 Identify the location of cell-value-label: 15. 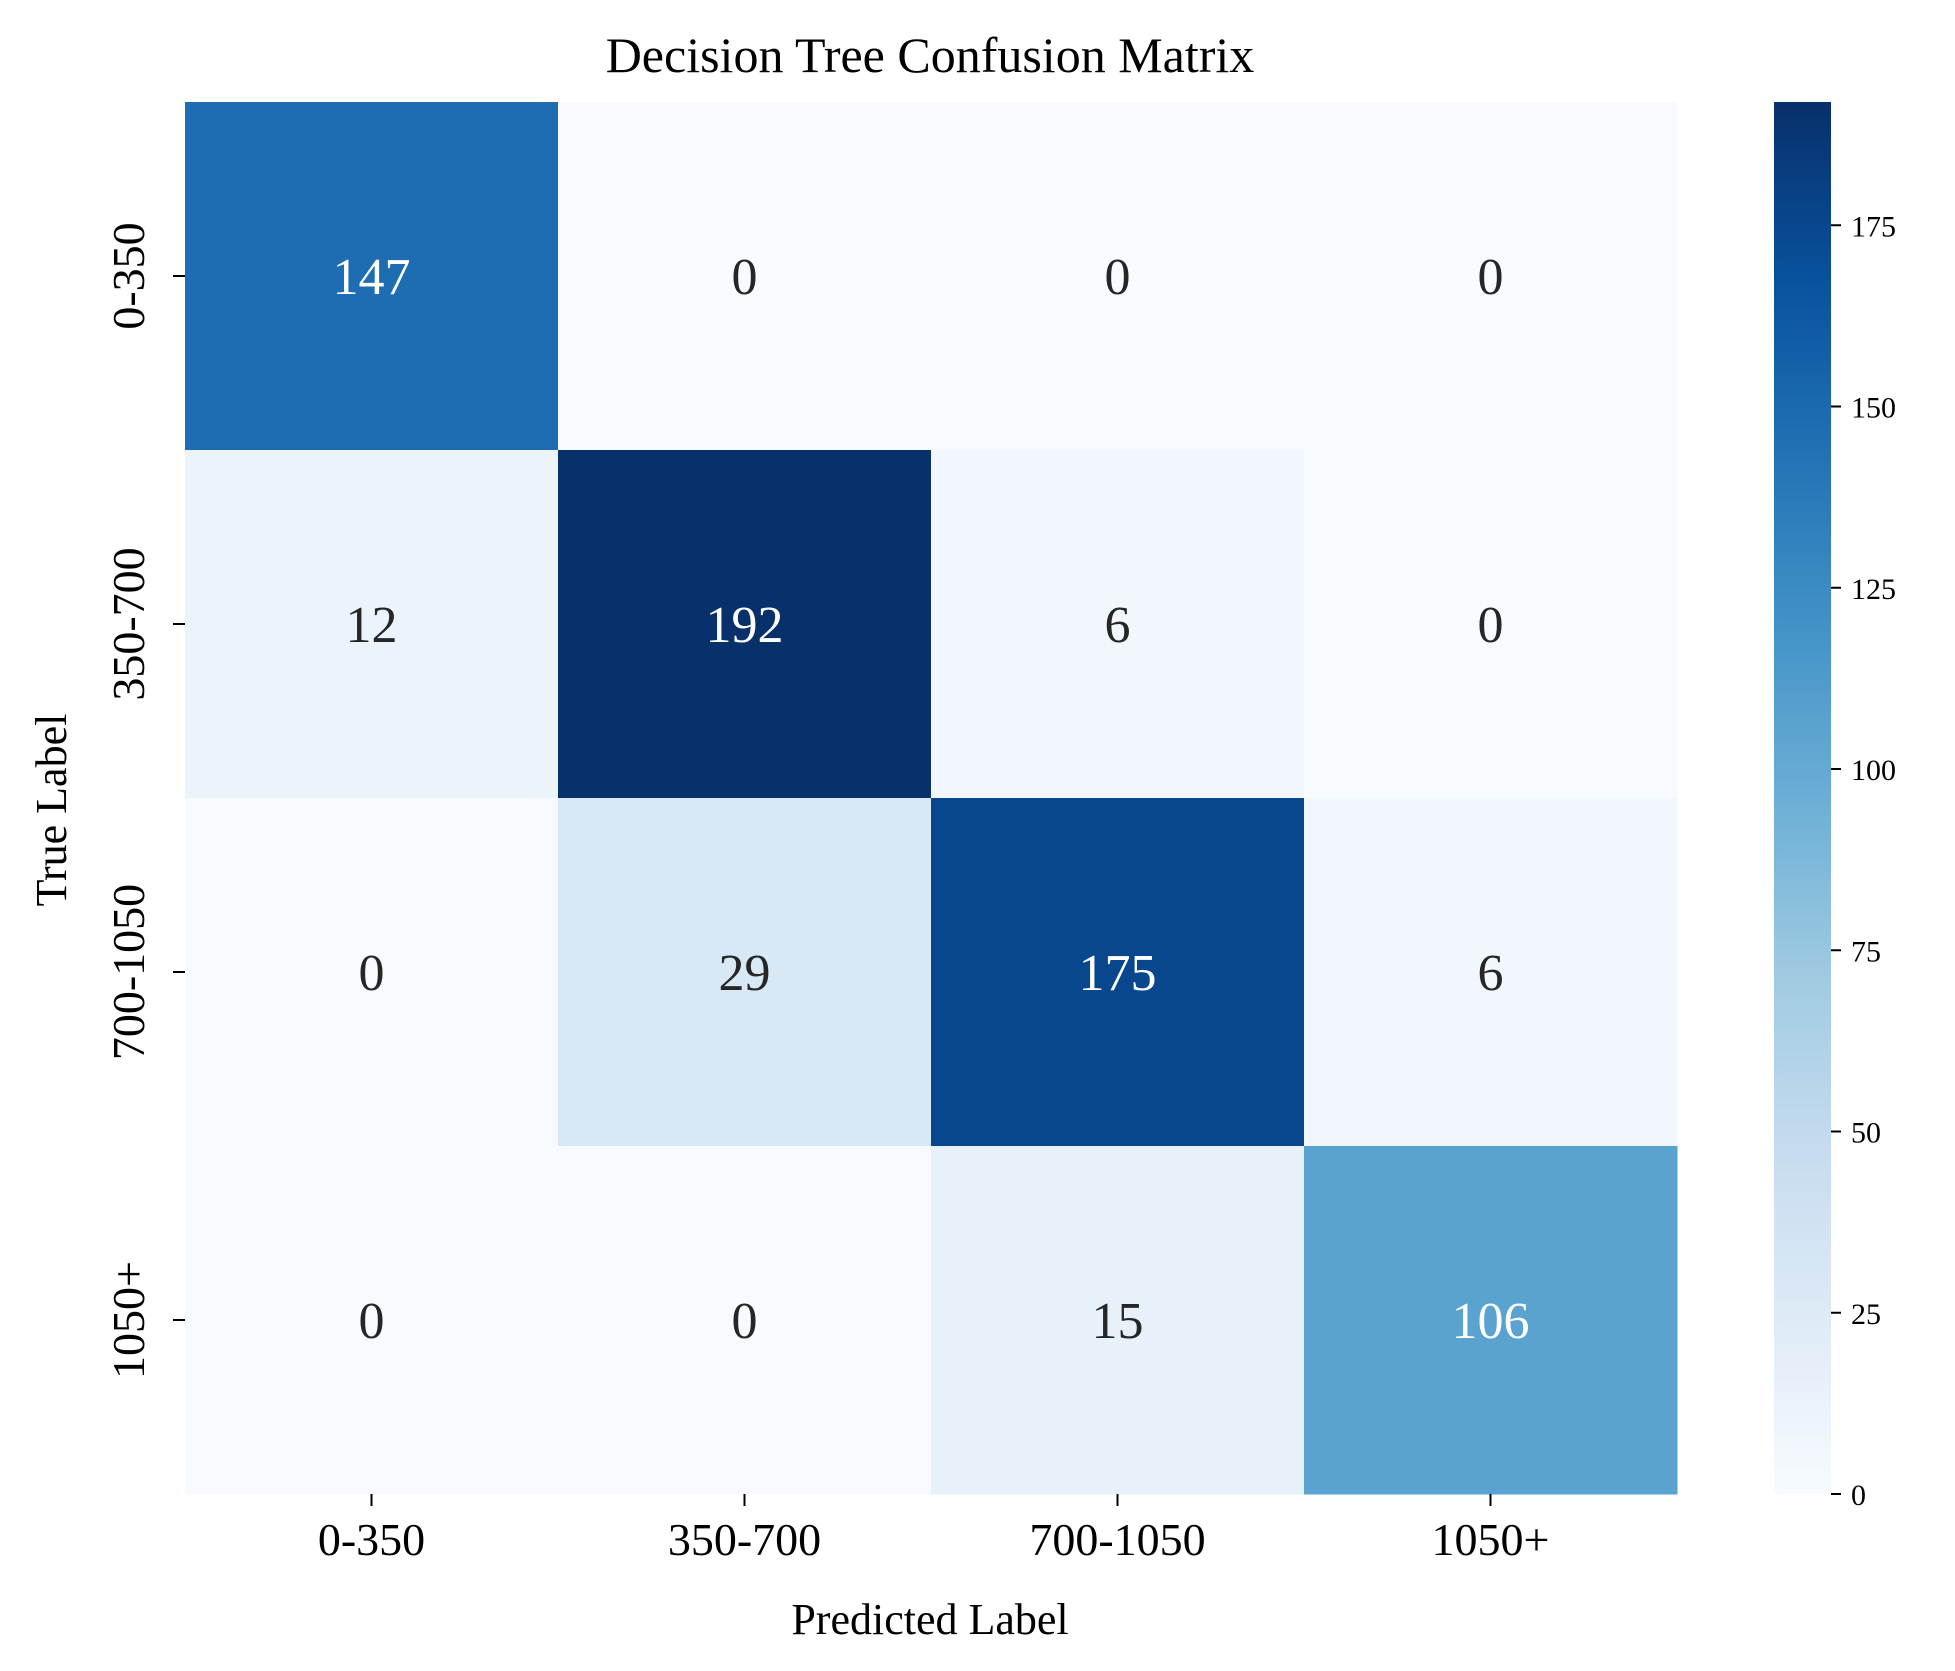
(1118, 1321).